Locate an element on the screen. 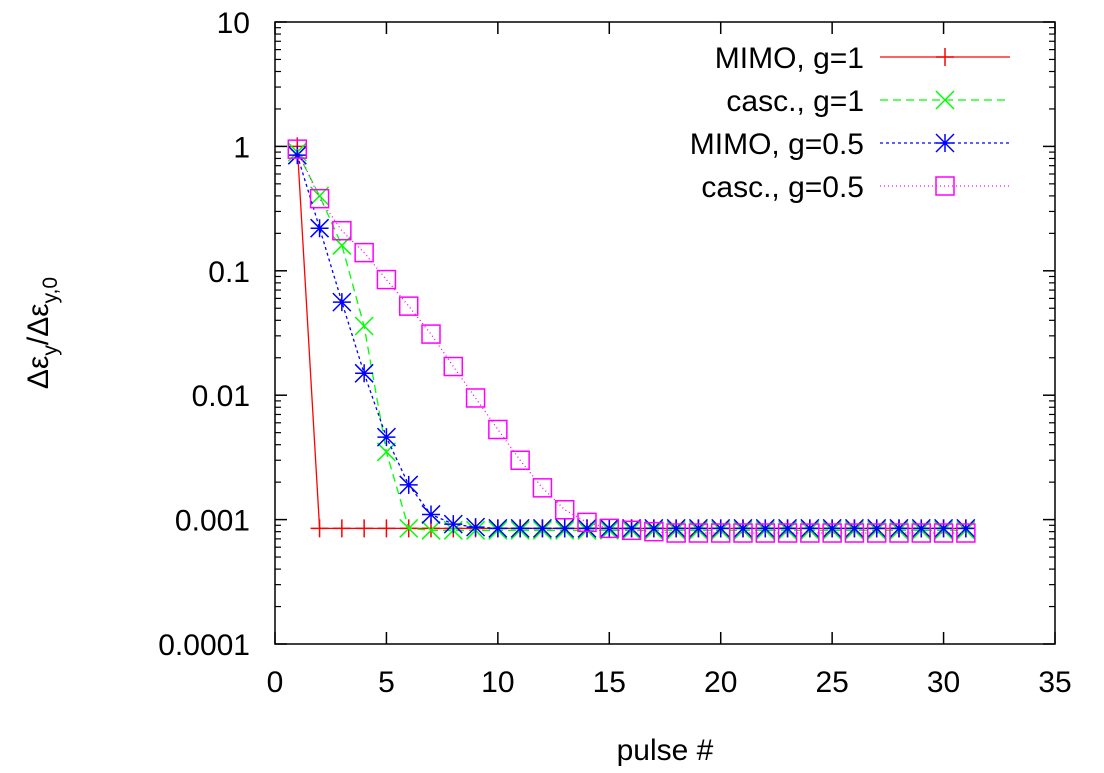 This screenshot has height=773, width=1104. y-axis-title-part-2: y is located at coordinates (50, 350).